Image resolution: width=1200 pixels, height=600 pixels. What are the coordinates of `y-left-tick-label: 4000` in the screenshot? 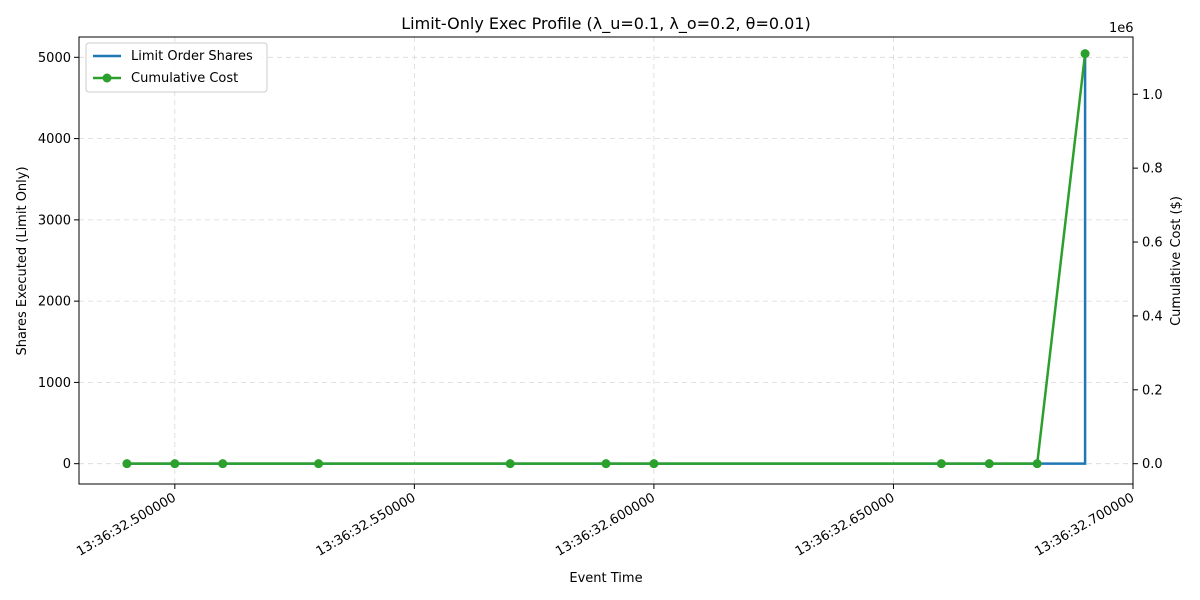 It's located at (54, 139).